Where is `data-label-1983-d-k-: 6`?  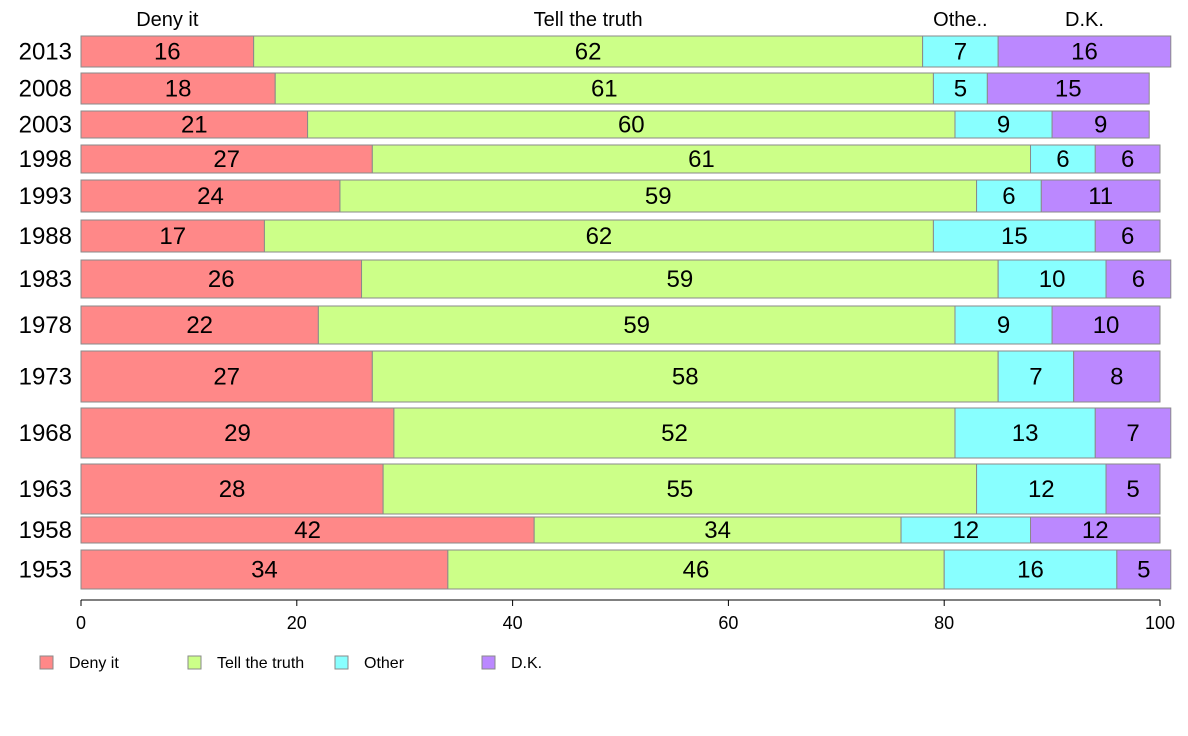
data-label-1983-d-k-: 6 is located at coordinates (1138, 279).